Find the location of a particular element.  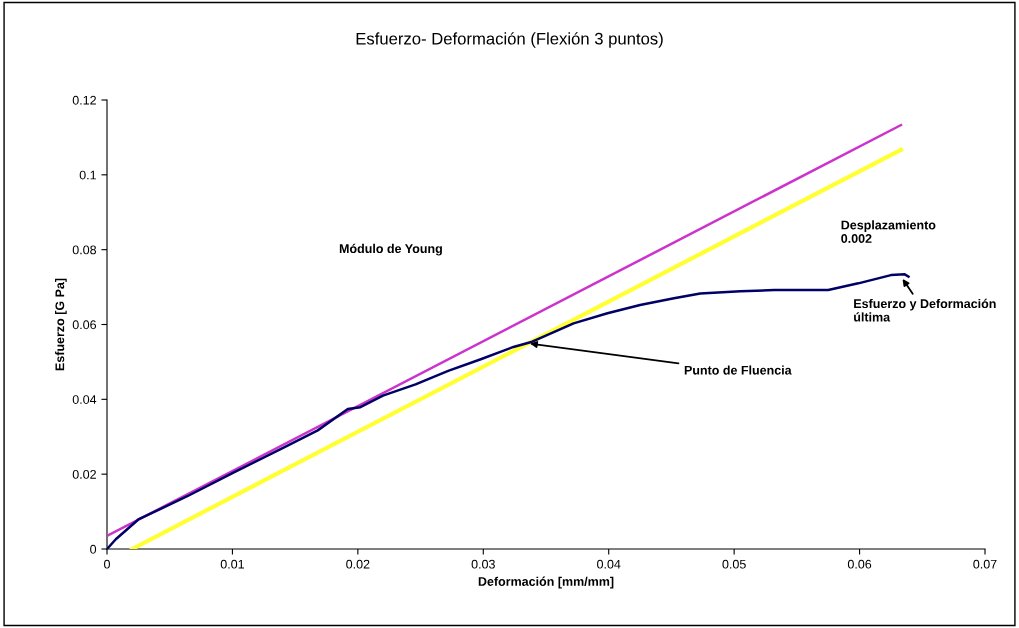

x-tick-label: 0 is located at coordinates (107, 564).